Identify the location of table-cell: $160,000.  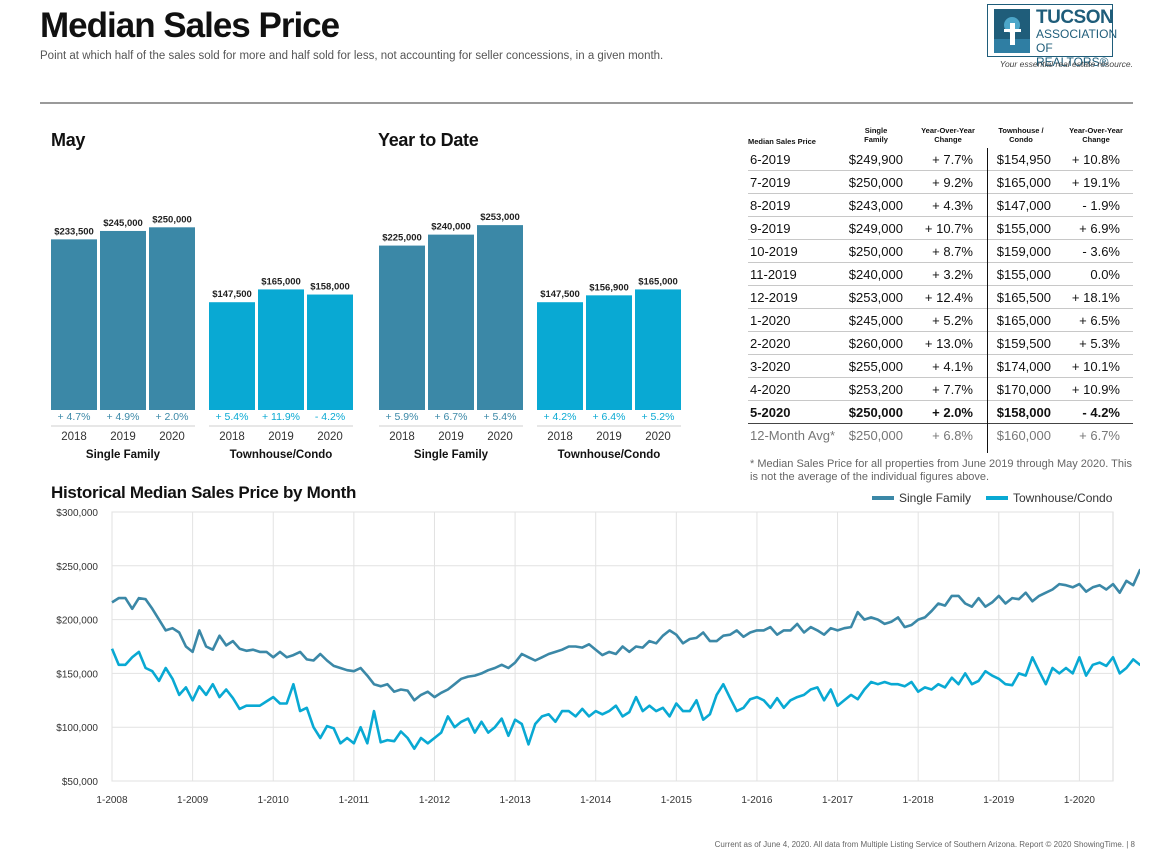
(1023, 435).